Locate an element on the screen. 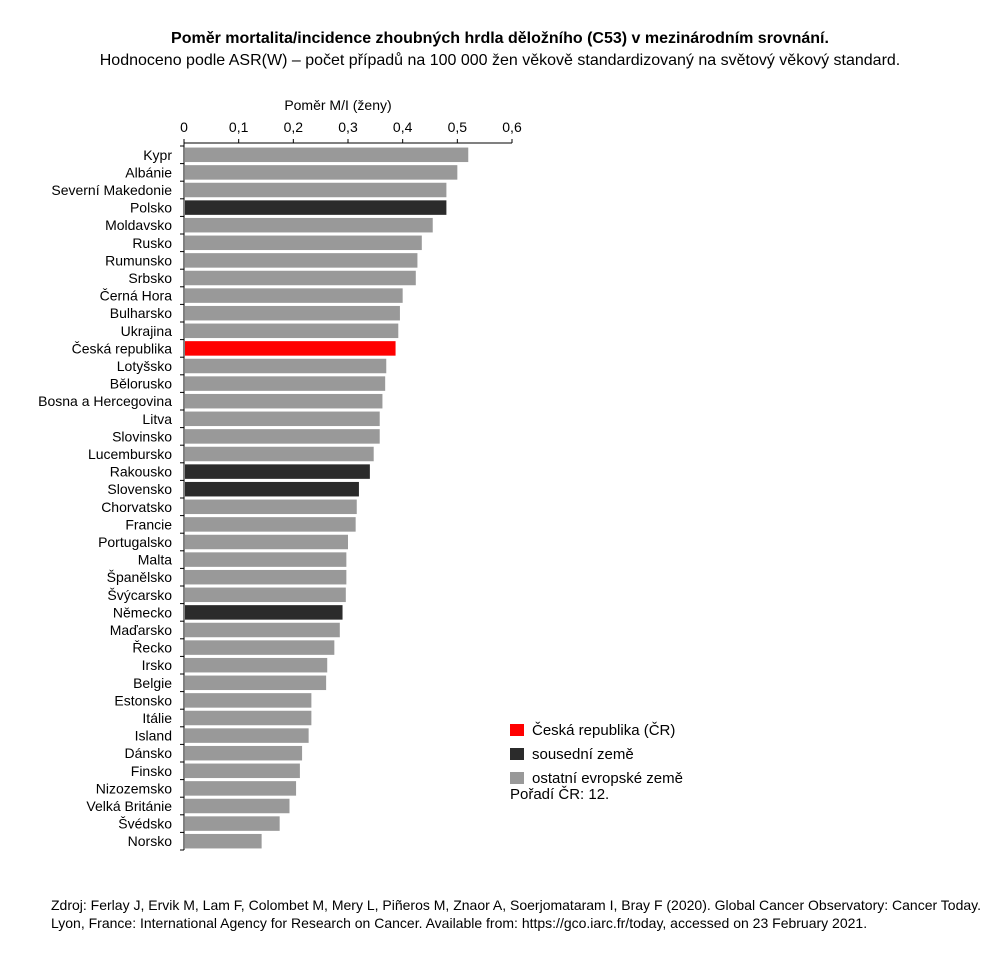  legend-item-other: ostatní evropské země is located at coordinates (596, 778).